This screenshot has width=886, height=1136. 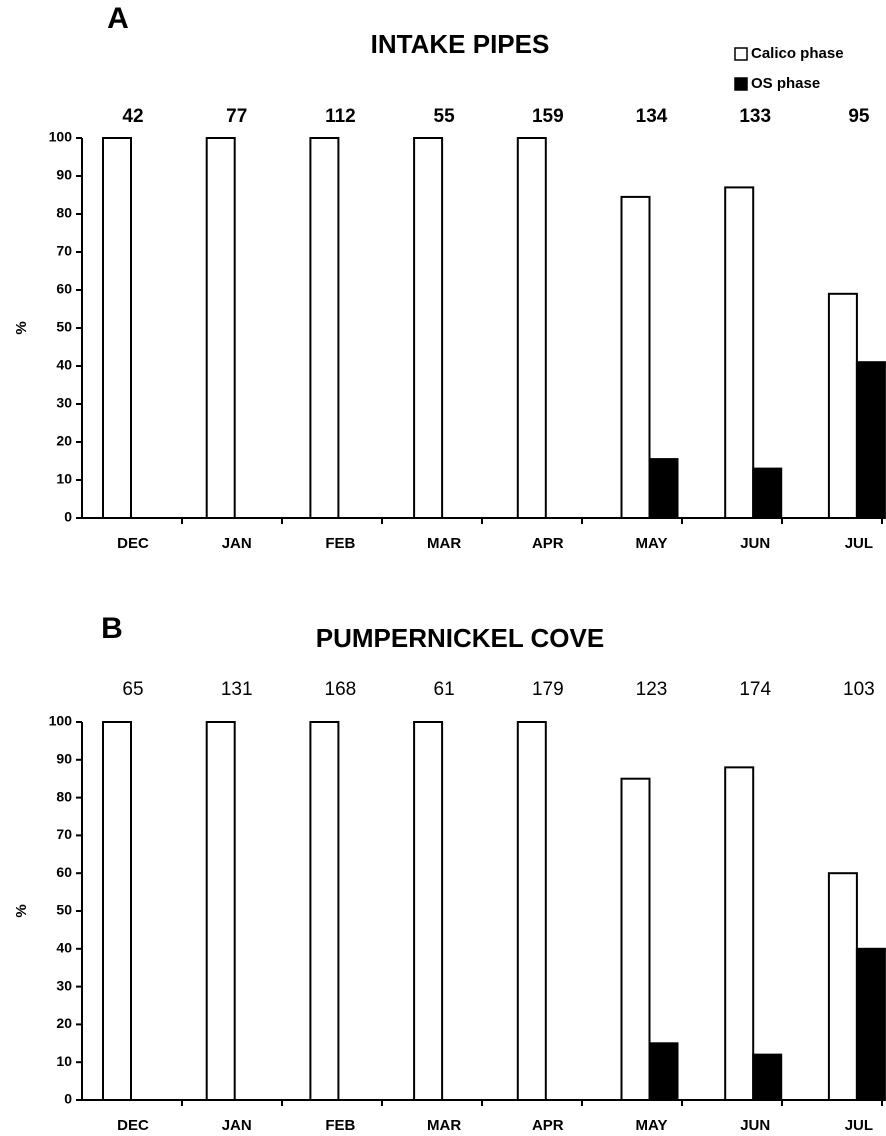 I want to click on legend-label: OS phase, so click(x=785, y=83).